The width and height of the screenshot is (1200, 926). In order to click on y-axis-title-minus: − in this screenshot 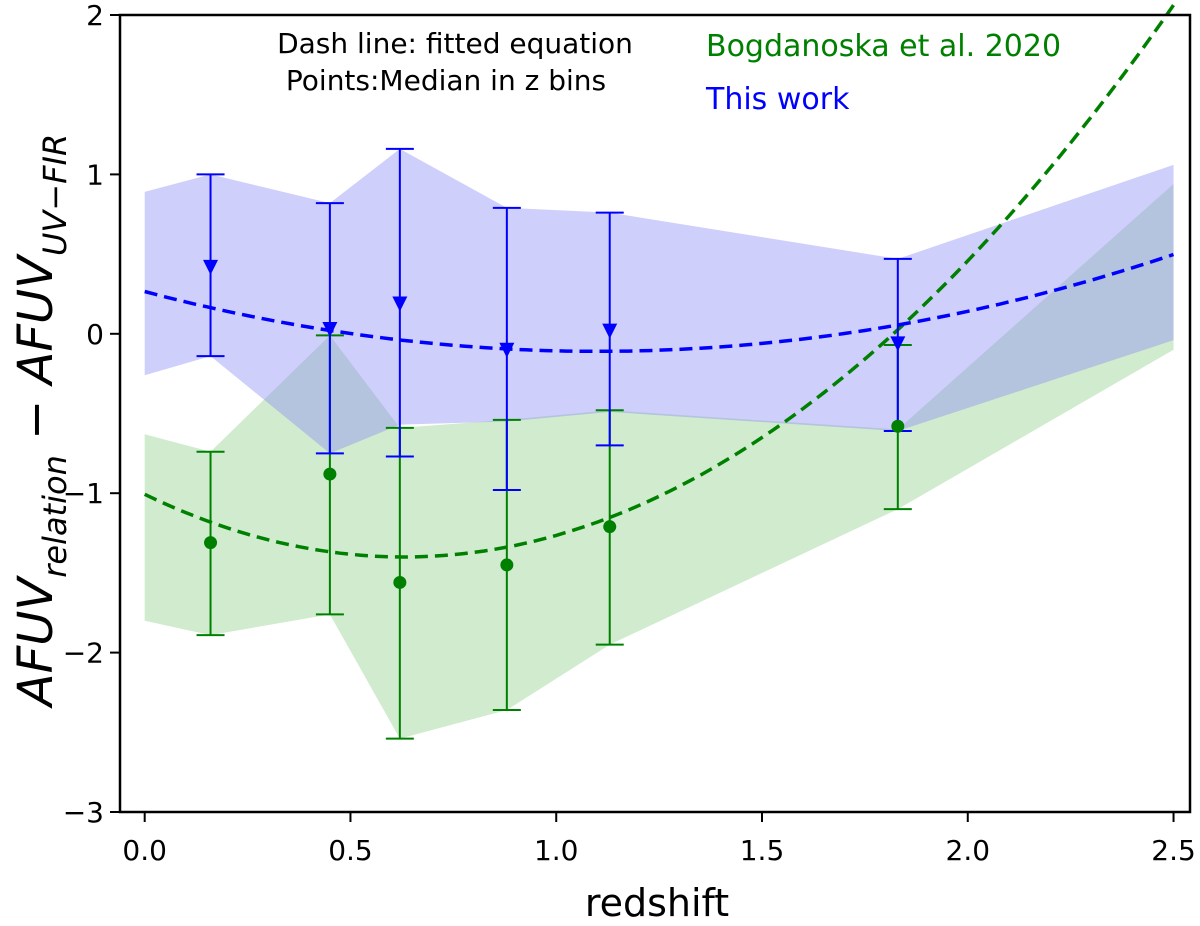, I will do `click(36, 419)`.